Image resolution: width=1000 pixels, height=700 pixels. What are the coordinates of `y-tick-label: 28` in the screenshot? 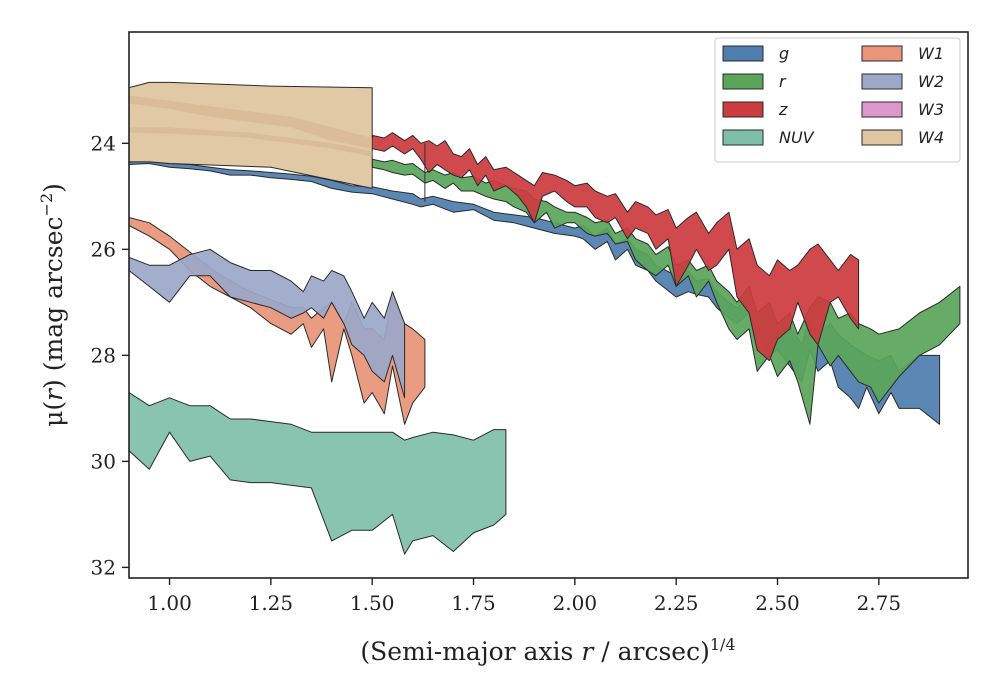 It's located at (103, 355).